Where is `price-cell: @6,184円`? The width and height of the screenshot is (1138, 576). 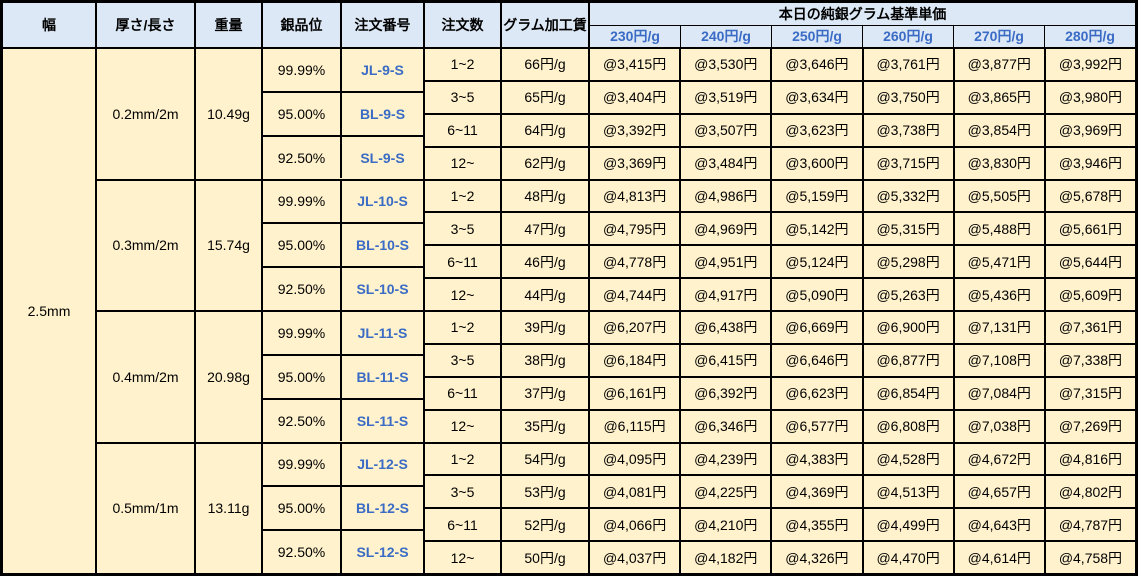
price-cell: @6,184円 is located at coordinates (636, 360).